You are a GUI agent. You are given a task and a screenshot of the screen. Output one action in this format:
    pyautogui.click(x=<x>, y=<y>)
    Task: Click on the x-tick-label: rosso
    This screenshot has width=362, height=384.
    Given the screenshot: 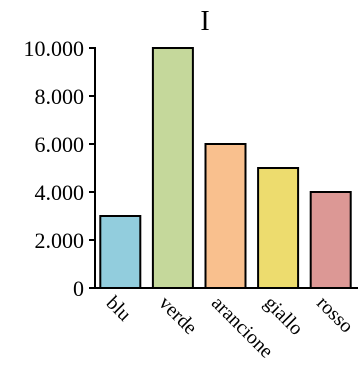 What is the action you would take?
    pyautogui.click(x=334, y=314)
    